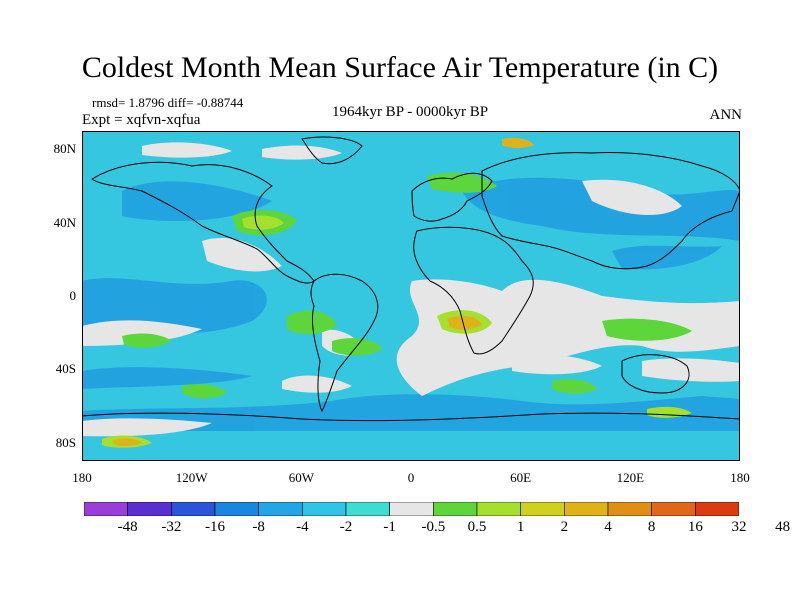 The height and width of the screenshot is (600, 800). What do you see at coordinates (630, 477) in the screenshot?
I see `x-tick-label: 120E` at bounding box center [630, 477].